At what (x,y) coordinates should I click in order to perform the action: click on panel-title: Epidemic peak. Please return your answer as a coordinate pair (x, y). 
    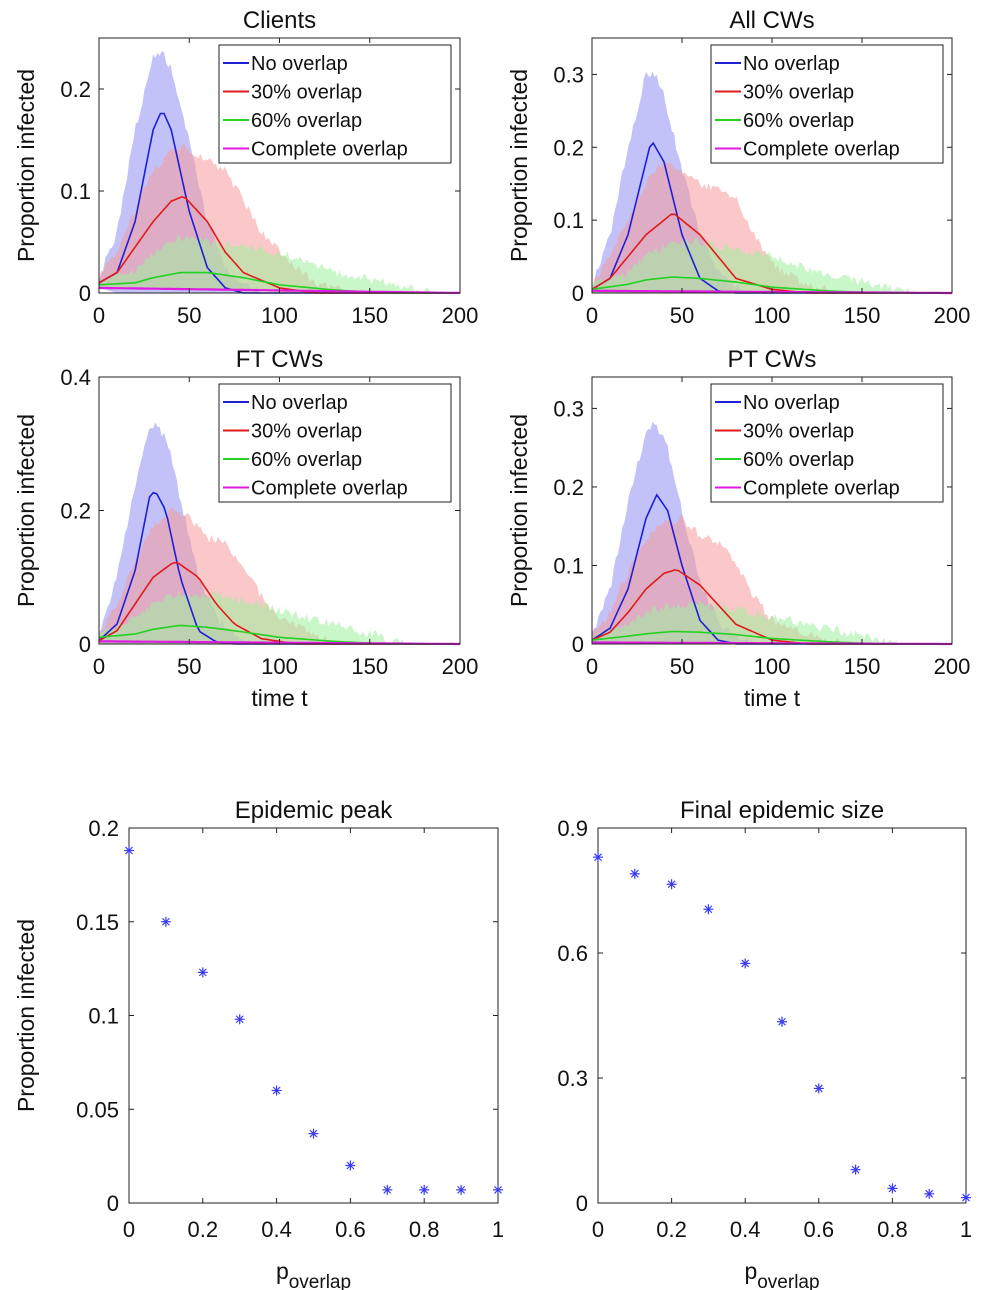
    Looking at the image, I should click on (314, 810).